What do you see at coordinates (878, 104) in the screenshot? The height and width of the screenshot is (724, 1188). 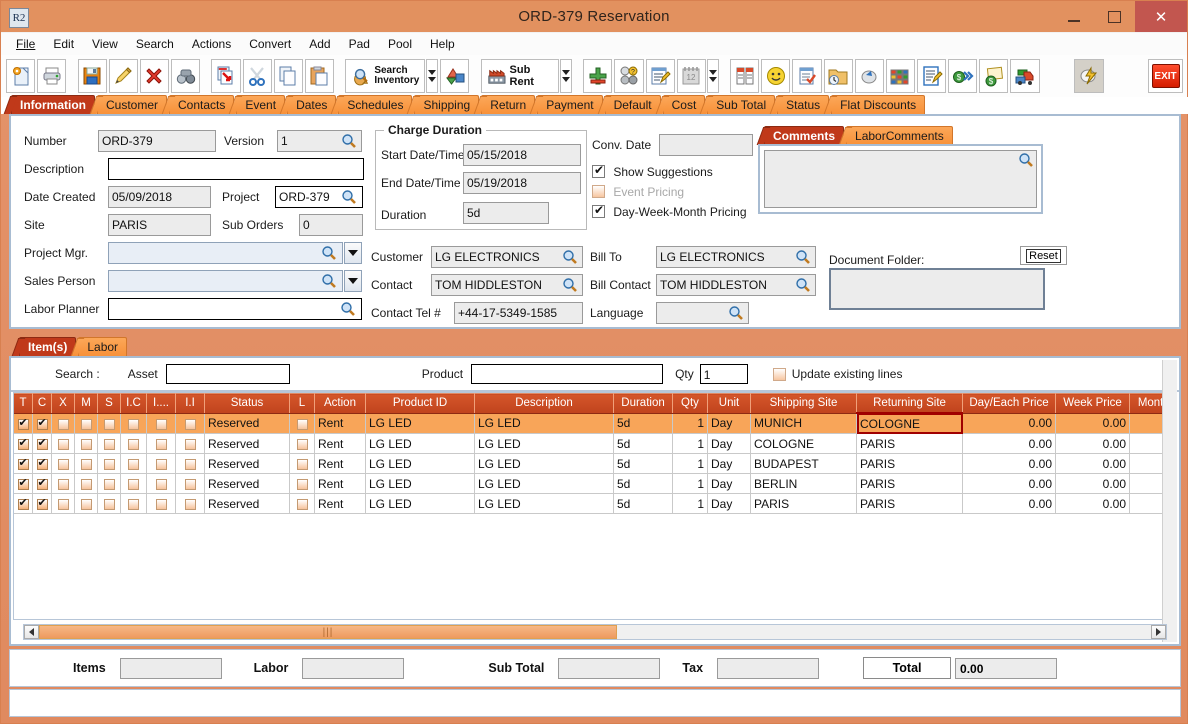 I see `tab-flat-discounts: Flat Discounts` at bounding box center [878, 104].